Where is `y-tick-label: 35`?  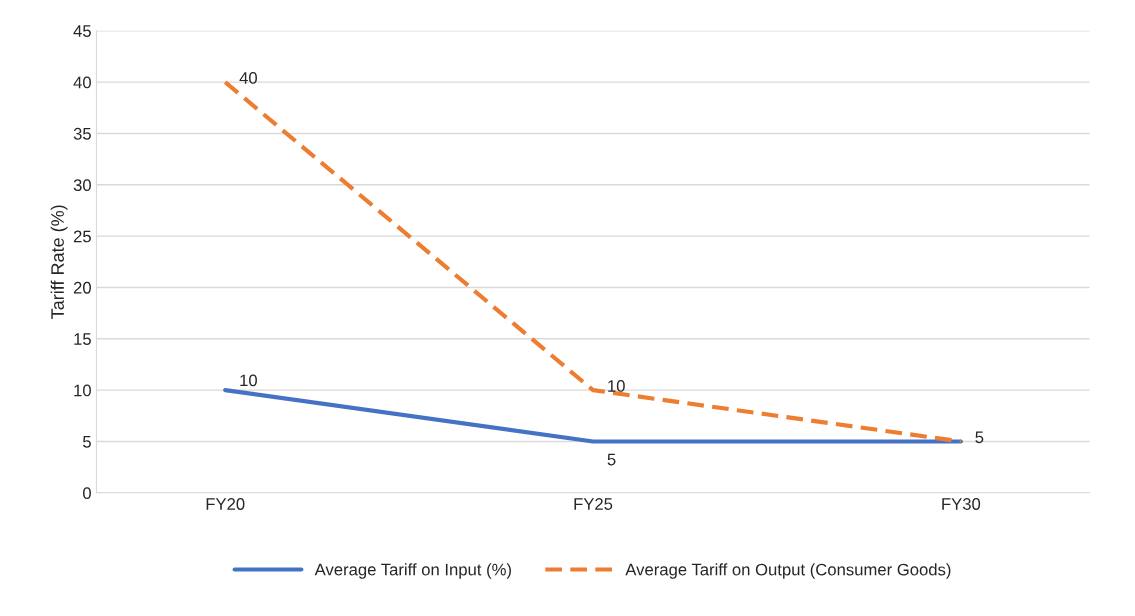 y-tick-label: 35 is located at coordinates (82, 133).